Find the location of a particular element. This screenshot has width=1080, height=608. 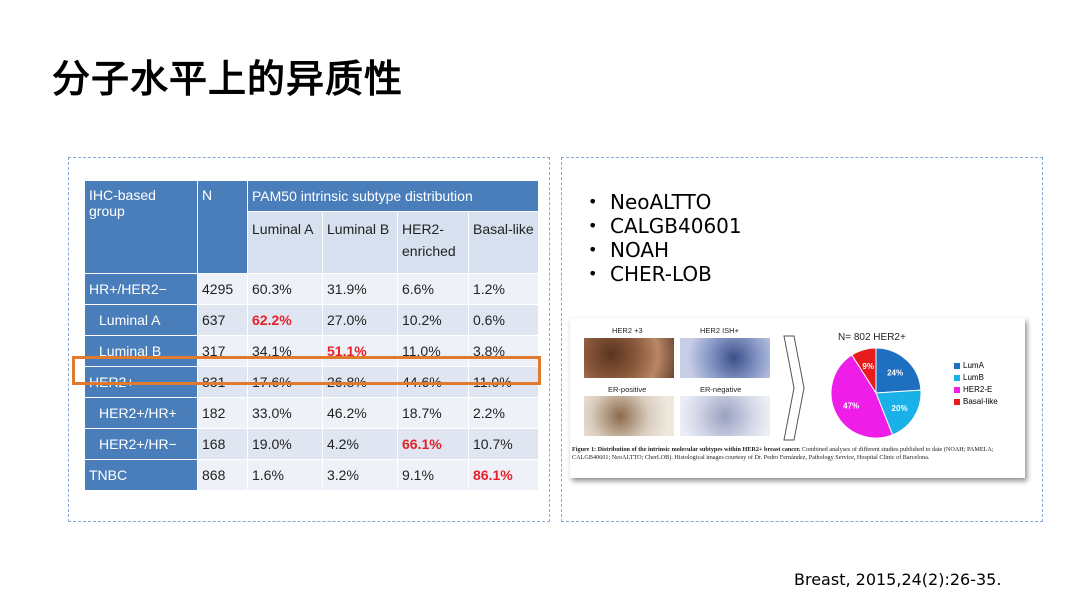

her2-row-highlight is located at coordinates (306, 370).